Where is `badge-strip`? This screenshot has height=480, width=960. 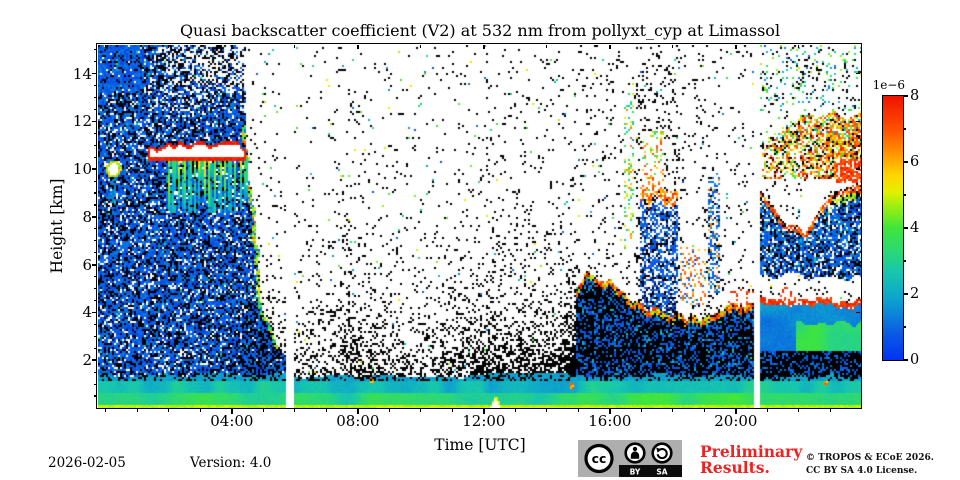 badge-strip is located at coordinates (650, 471).